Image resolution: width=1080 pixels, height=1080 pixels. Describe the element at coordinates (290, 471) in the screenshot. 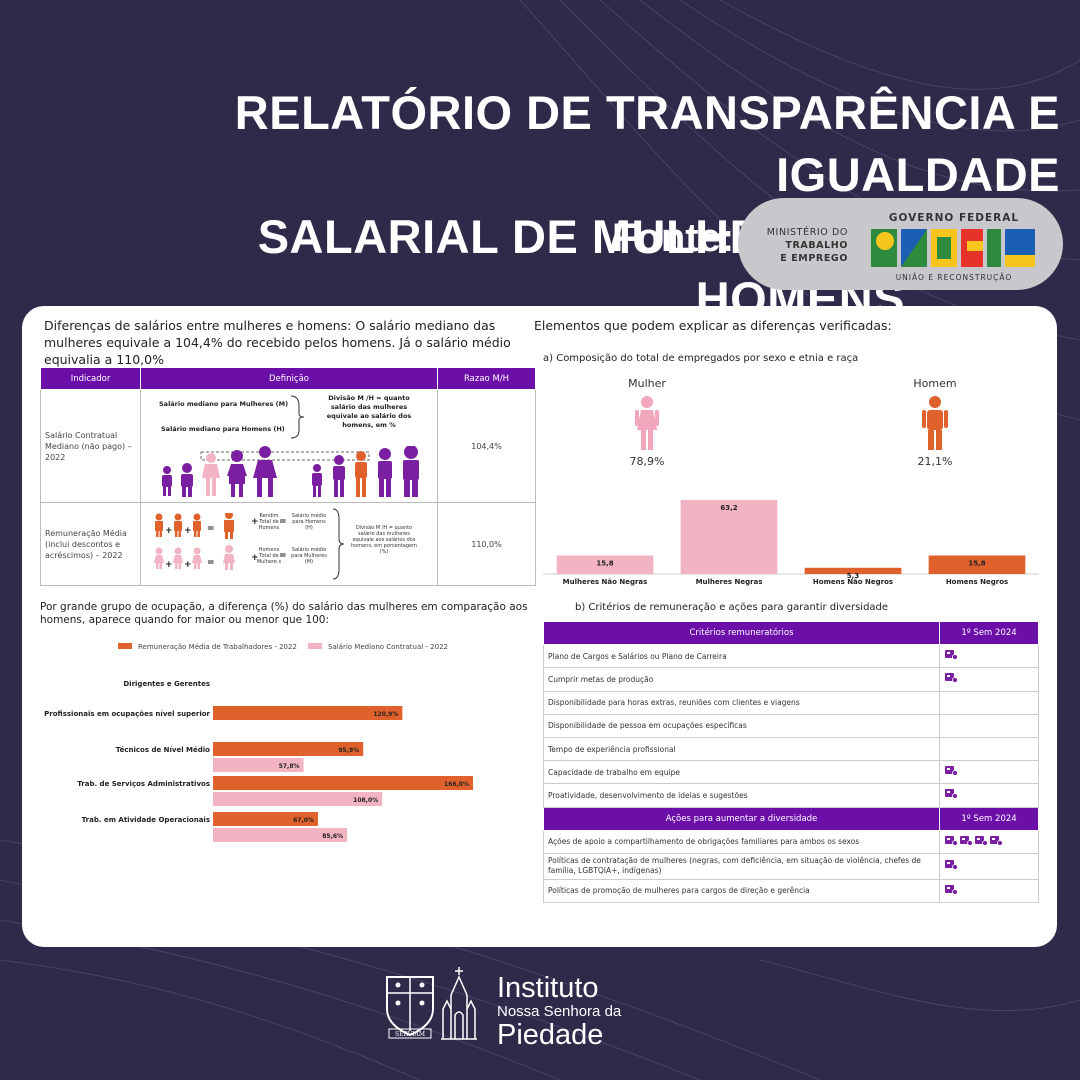

I see `family-figures-icon` at that location.